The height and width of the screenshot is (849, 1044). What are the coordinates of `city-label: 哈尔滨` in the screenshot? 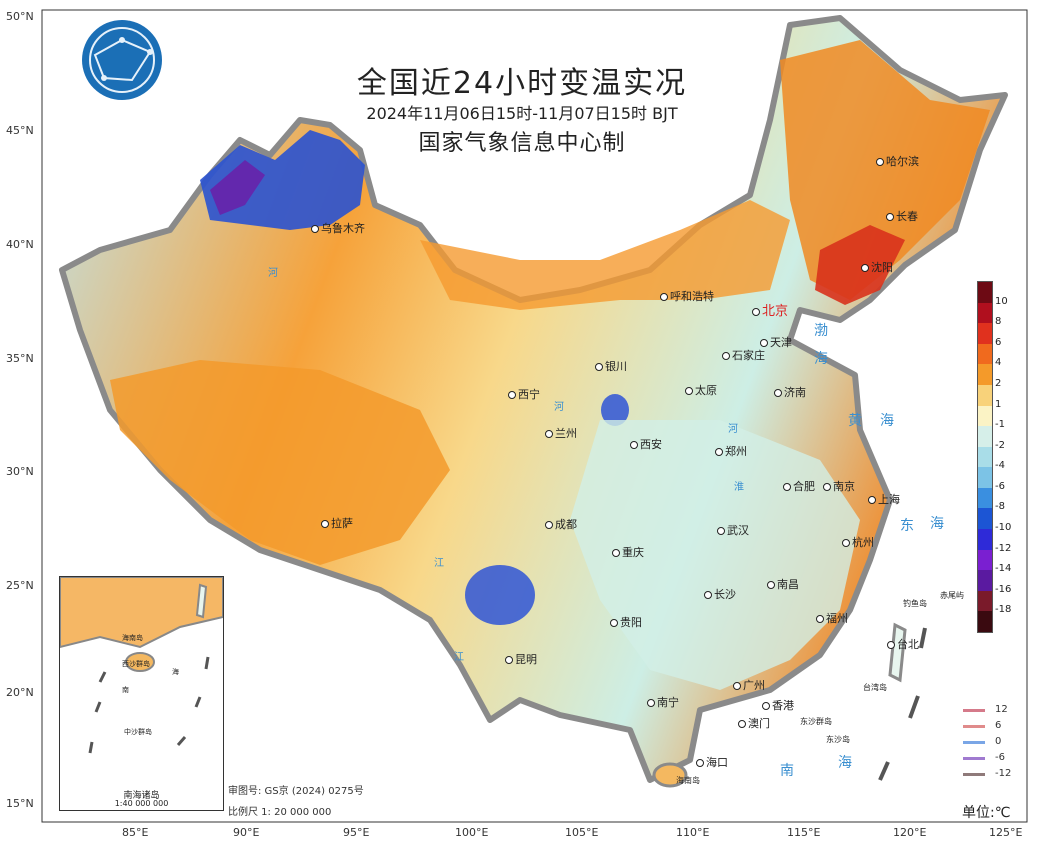 It's located at (897, 161).